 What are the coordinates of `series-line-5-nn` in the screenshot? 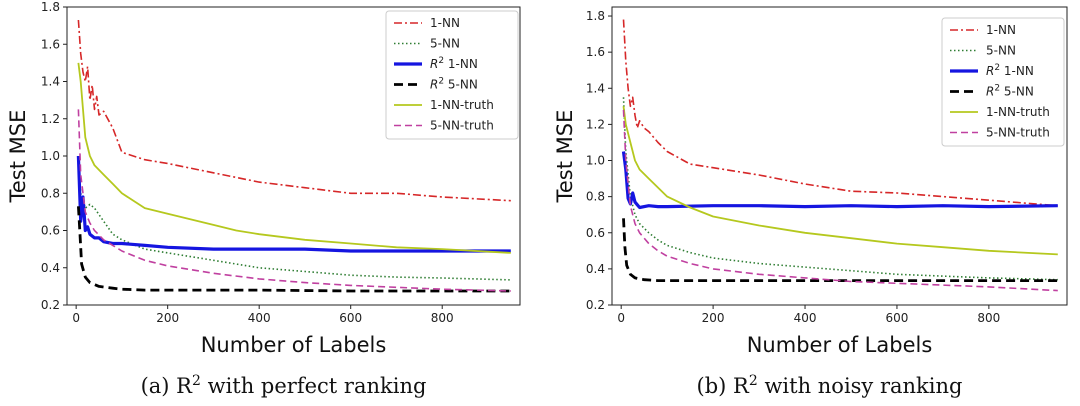 It's located at (294, 223).